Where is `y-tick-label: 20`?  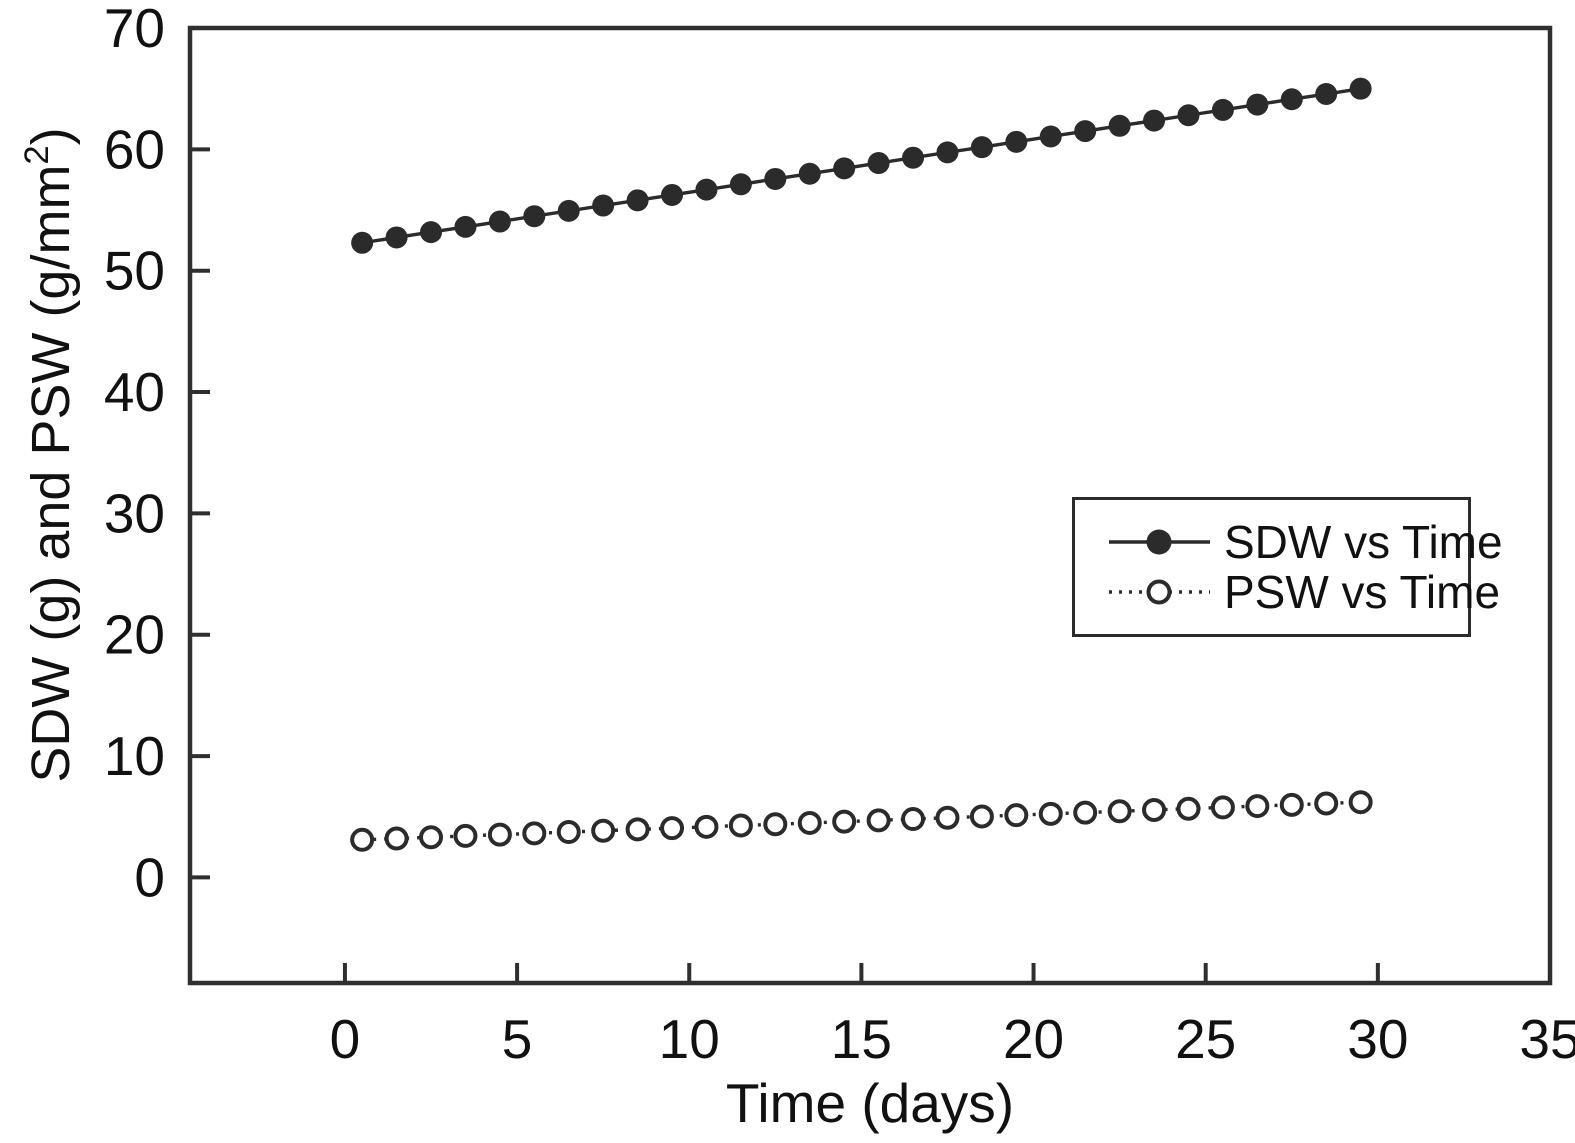 y-tick-label: 20 is located at coordinates (134, 635).